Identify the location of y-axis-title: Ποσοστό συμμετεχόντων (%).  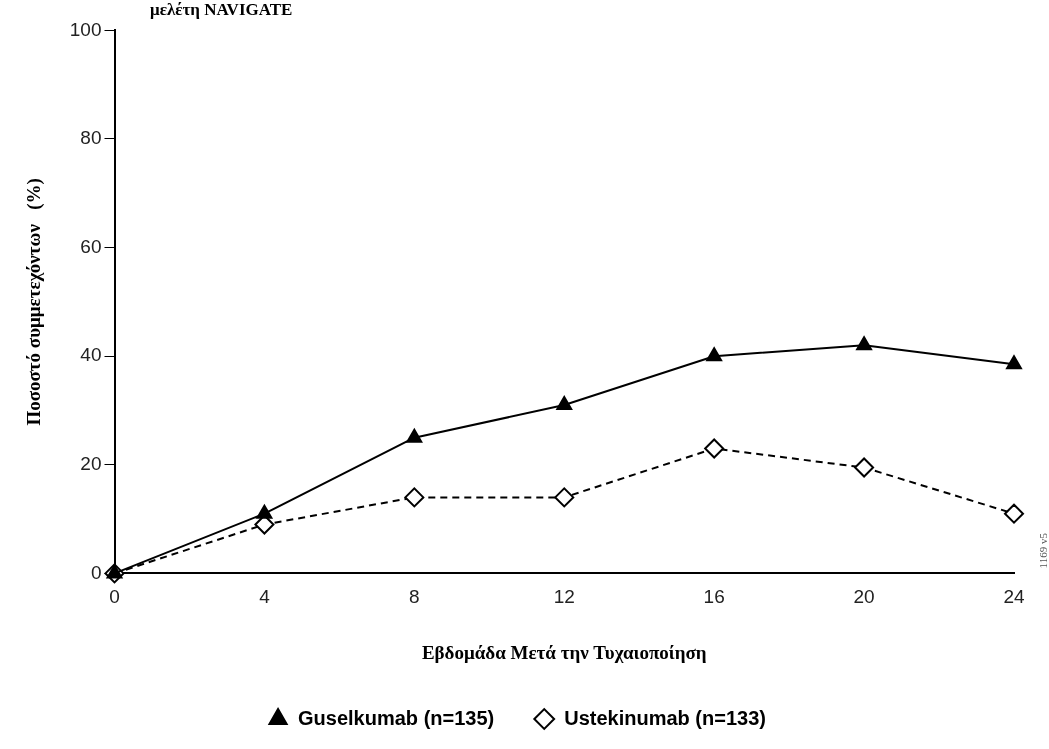
(34, 302).